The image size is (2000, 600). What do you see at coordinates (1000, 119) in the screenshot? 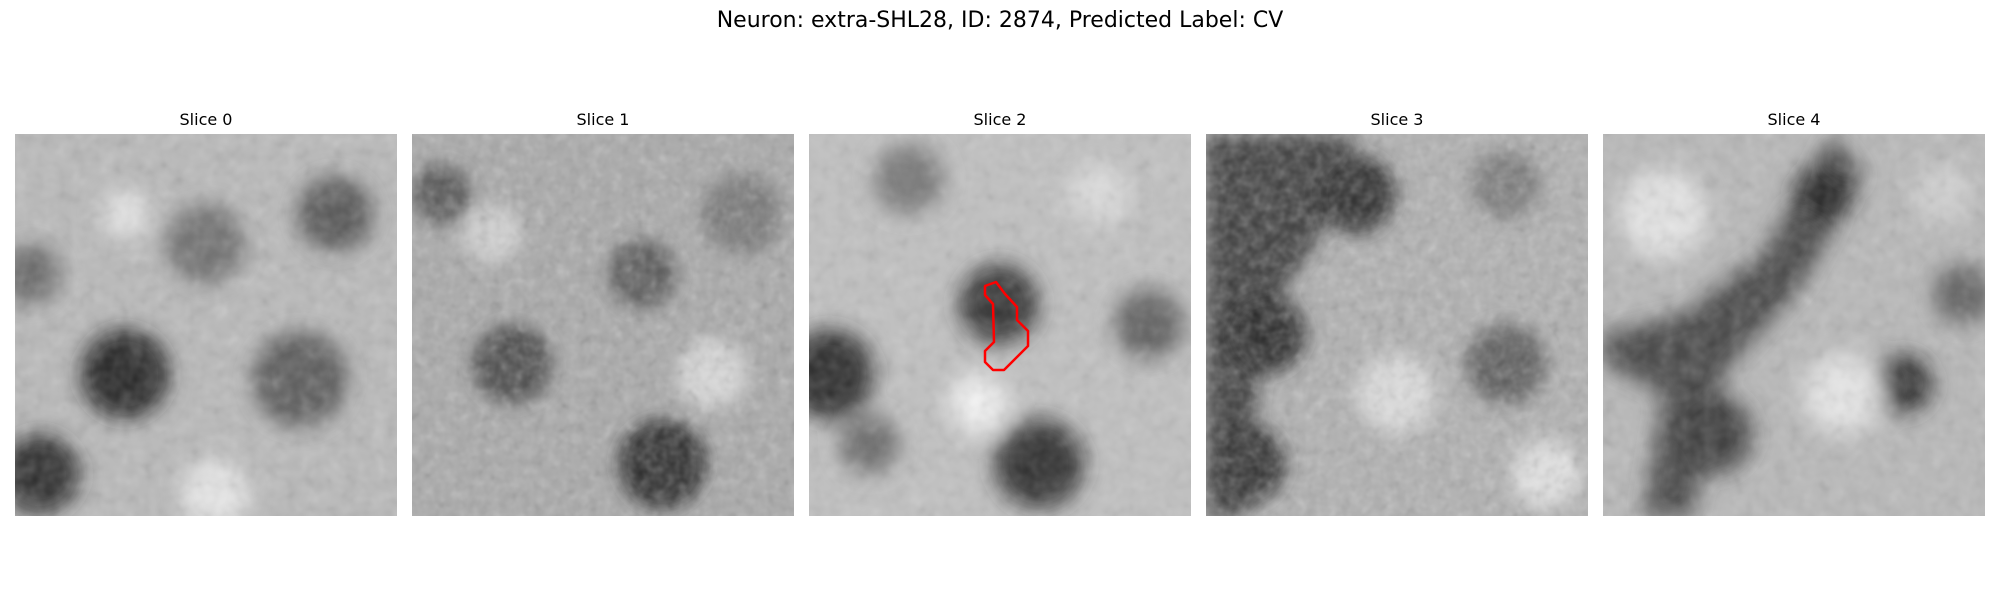
I see `slice-title: Slice 2` at bounding box center [1000, 119].